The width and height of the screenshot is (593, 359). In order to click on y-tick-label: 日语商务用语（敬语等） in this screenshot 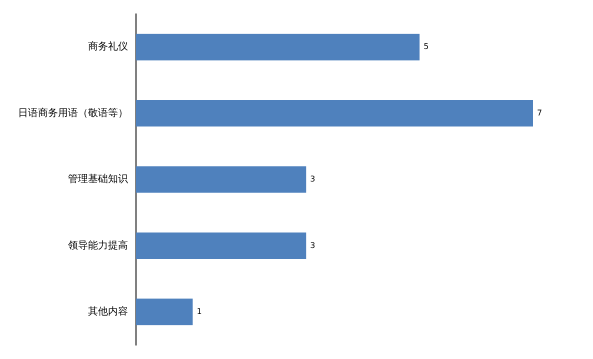, I will do `click(73, 112)`.